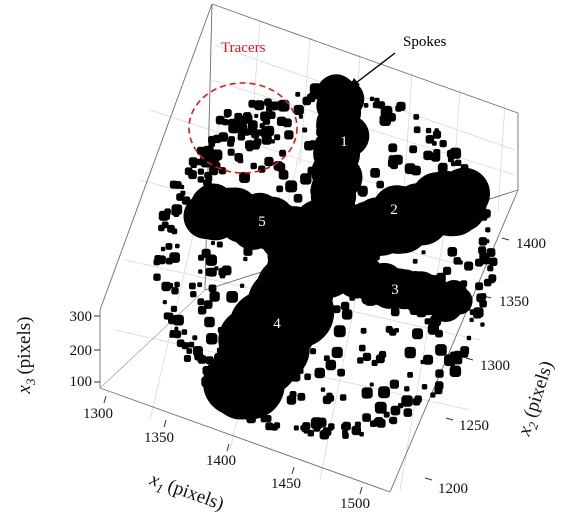 The height and width of the screenshot is (530, 572). Describe the element at coordinates (286, 484) in the screenshot. I see `x1-tick-label: 1450` at that location.